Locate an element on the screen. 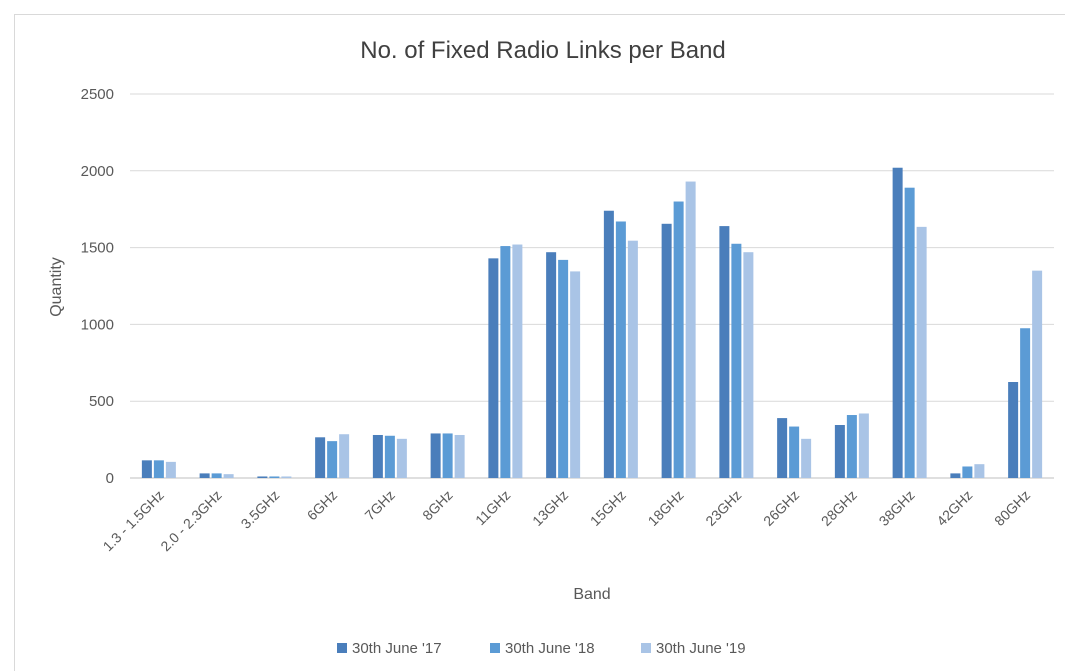 Image resolution: width=1065 pixels, height=671 pixels. legend-label: 30th June '18 is located at coordinates (550, 648).